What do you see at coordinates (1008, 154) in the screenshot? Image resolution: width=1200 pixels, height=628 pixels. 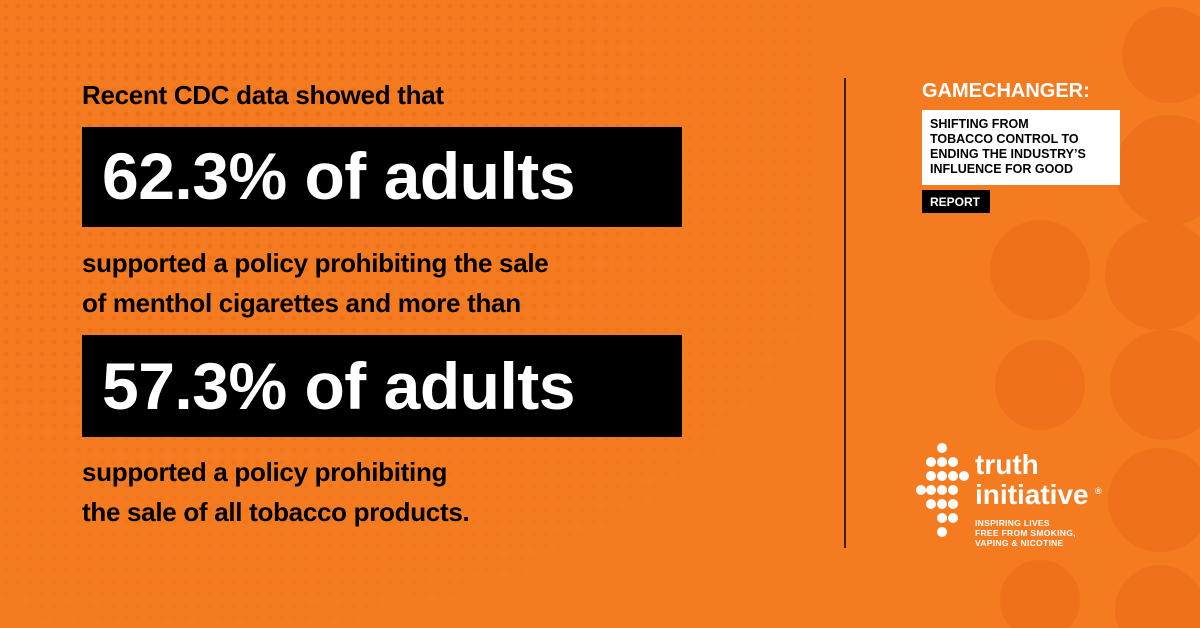 I see `report-subtitle: ENDING THE INDUSTRY’S` at bounding box center [1008, 154].